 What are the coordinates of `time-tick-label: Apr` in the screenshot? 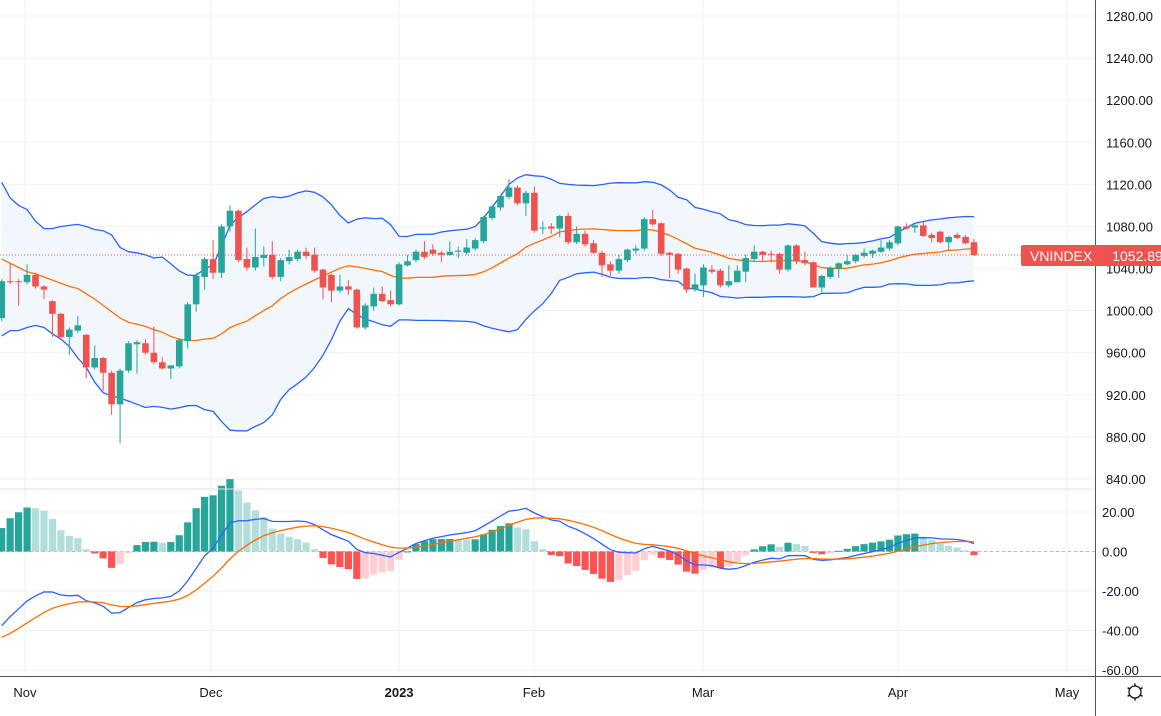 It's located at (898, 692).